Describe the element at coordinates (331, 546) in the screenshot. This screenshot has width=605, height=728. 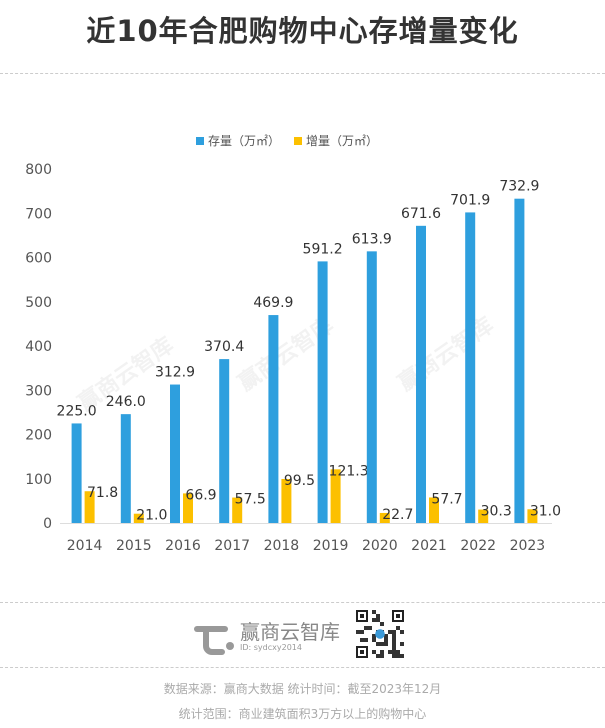
I see `x-tick-label: 2019` at that location.